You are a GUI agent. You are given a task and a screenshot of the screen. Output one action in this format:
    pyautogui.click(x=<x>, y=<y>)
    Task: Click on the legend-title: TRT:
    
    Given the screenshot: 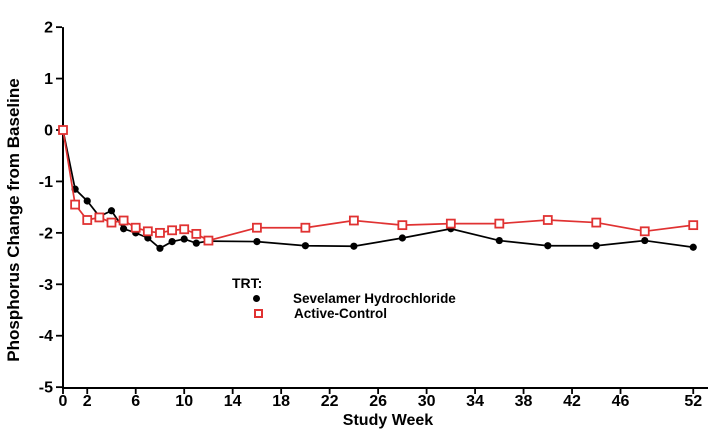 What is the action you would take?
    pyautogui.click(x=247, y=283)
    